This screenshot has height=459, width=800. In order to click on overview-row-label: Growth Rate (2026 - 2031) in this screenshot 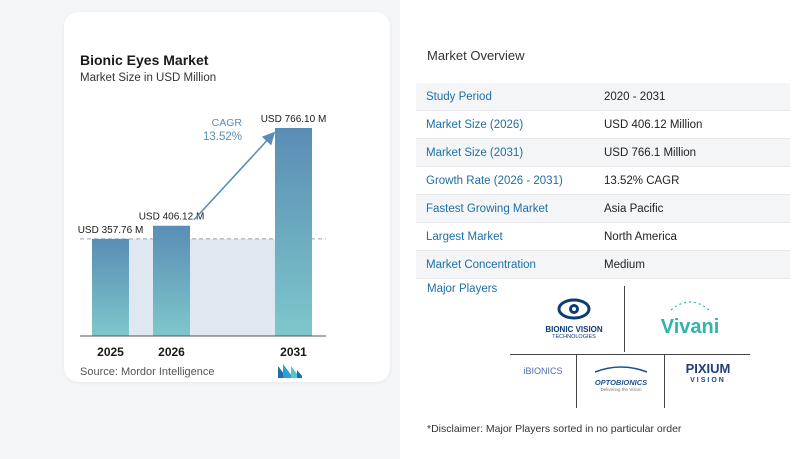, I will do `click(494, 180)`.